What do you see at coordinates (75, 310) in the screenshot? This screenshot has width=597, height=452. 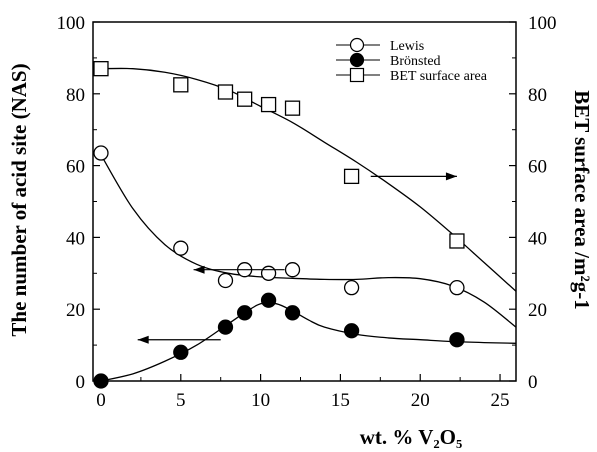 I see `y-left-tick-label: 20` at bounding box center [75, 310].